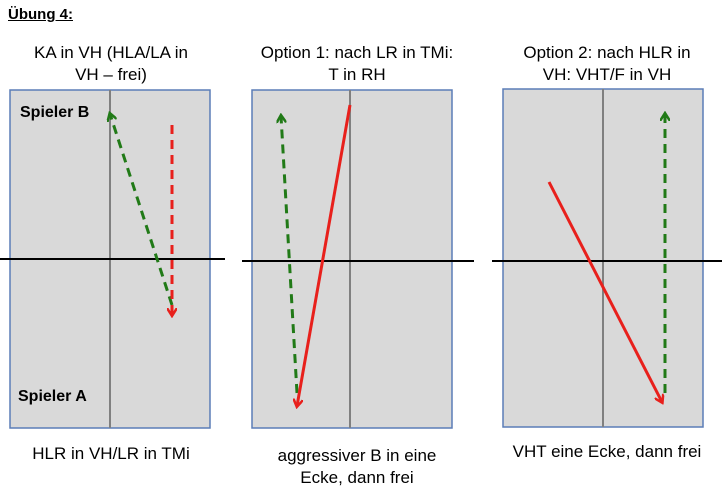 Image resolution: width=722 pixels, height=500 pixels. What do you see at coordinates (55, 112) in the screenshot?
I see `player-b-label: Spieler B` at bounding box center [55, 112].